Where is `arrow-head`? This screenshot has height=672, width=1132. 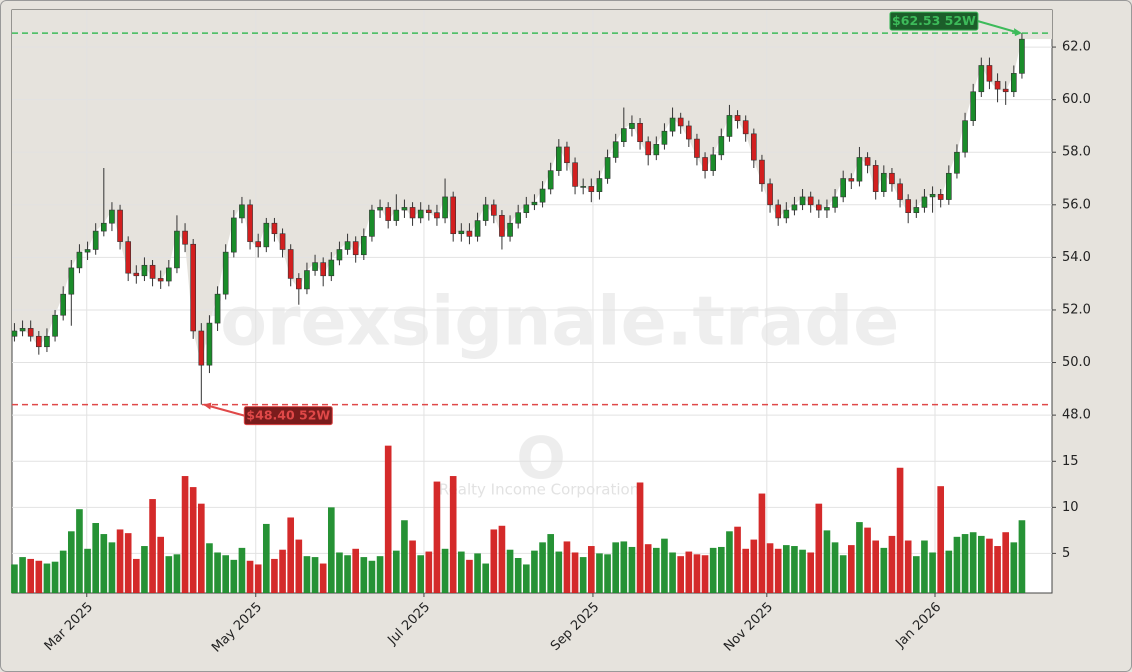
arrow-head is located at coordinates (207, 406).